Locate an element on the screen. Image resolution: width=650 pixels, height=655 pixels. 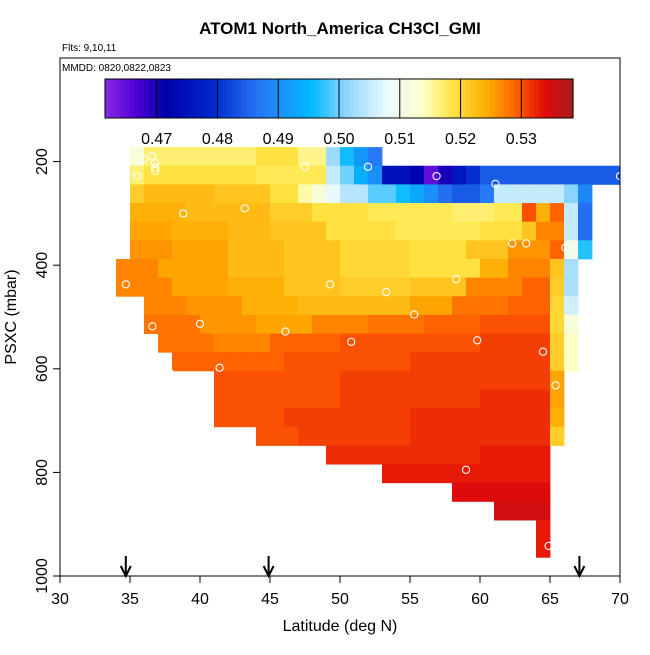
y-tick-label: 400 is located at coordinates (42, 265).